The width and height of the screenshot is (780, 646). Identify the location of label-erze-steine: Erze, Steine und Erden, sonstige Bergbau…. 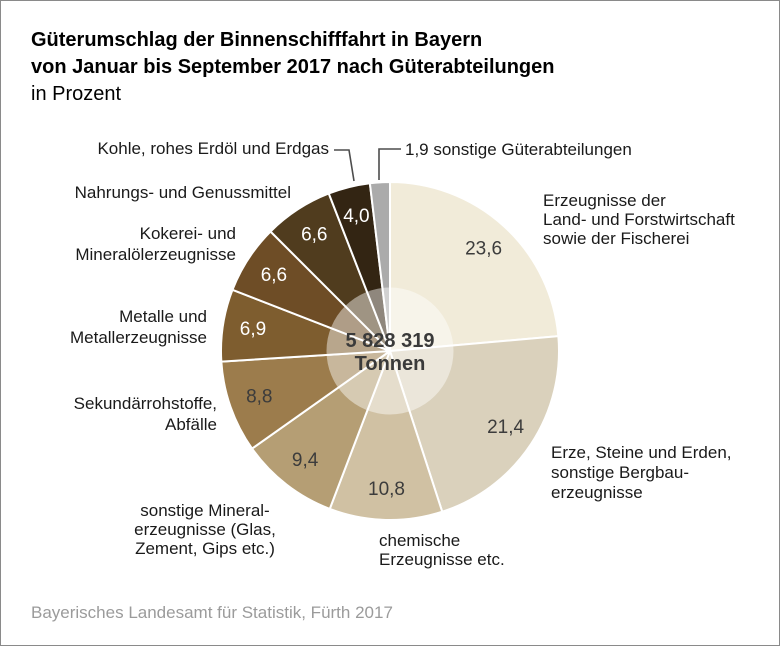
(641, 472).